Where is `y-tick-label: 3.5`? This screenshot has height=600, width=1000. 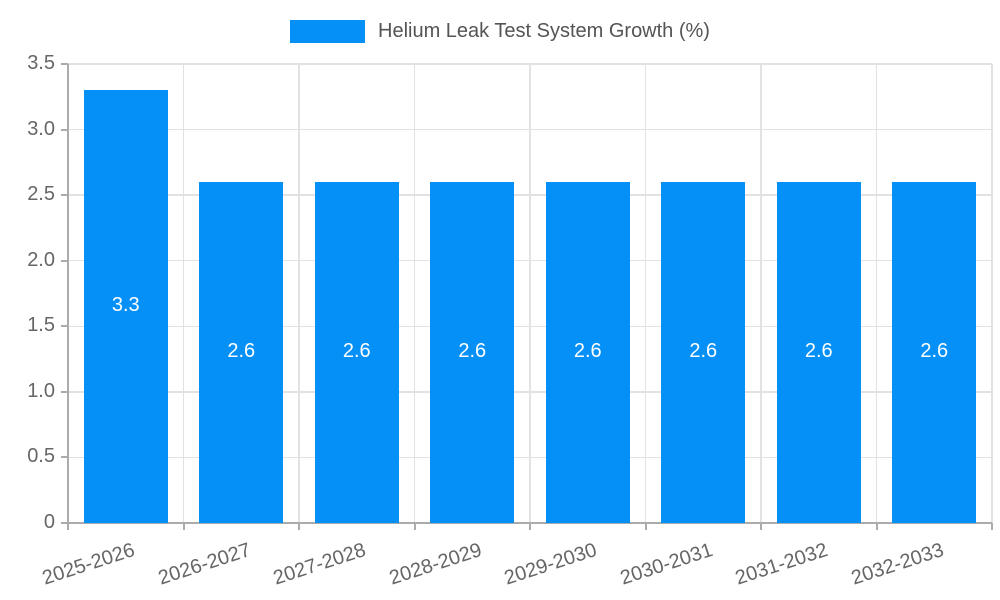 y-tick-label: 3.5 is located at coordinates (41, 63).